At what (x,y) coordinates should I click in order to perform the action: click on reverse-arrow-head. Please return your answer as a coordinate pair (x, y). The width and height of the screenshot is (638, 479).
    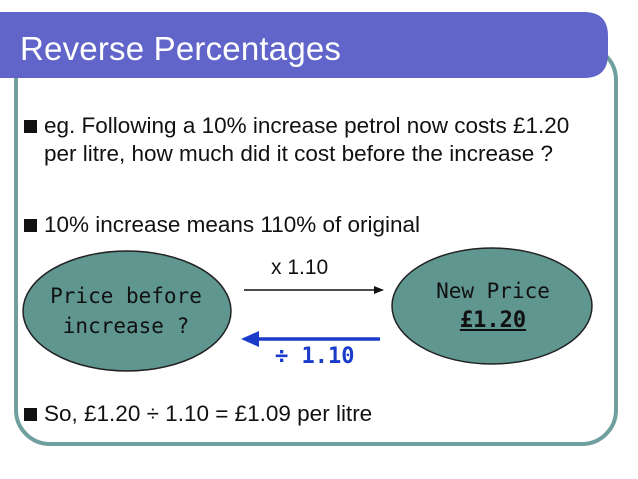
    Looking at the image, I should click on (250, 339).